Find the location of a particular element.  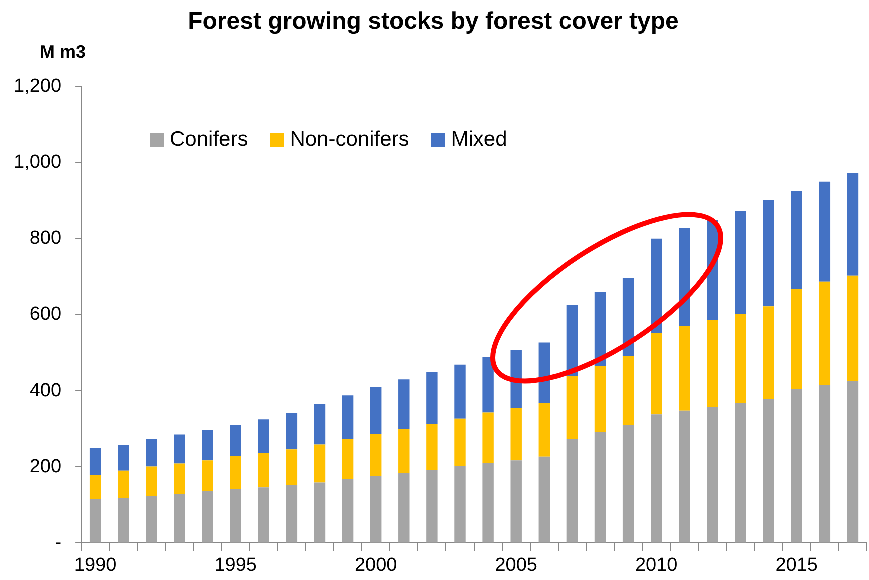

x-tick-label: 1995 is located at coordinates (235, 565).